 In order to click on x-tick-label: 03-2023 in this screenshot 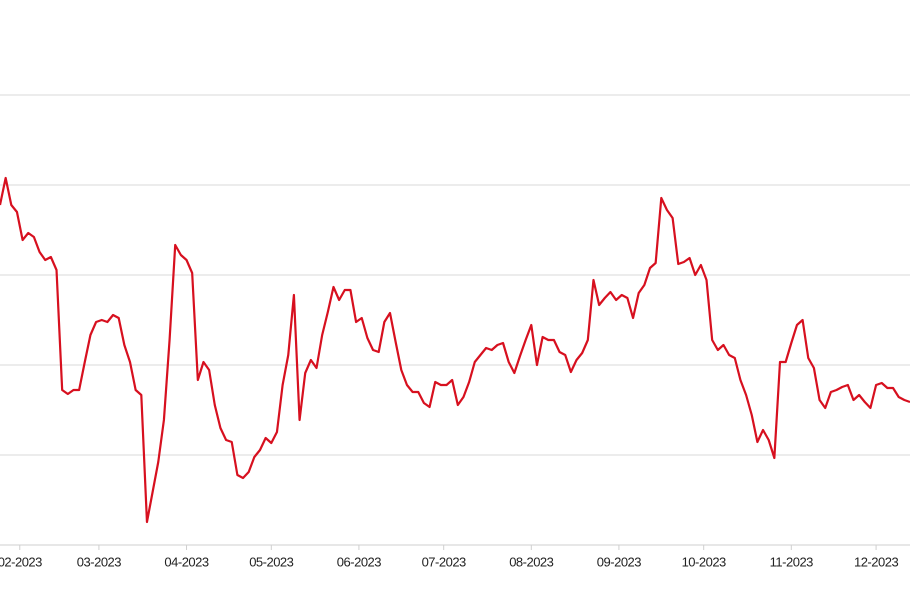, I will do `click(99, 561)`.